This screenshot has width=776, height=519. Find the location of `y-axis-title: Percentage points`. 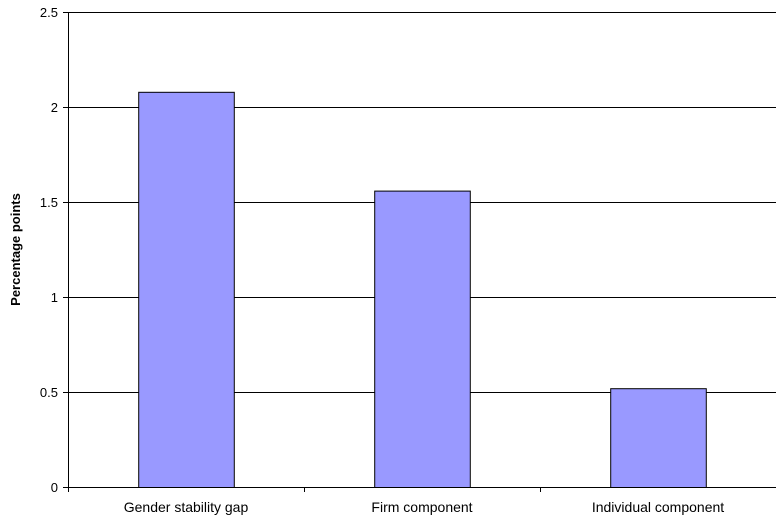

y-axis-title: Percentage points is located at coordinates (15, 249).